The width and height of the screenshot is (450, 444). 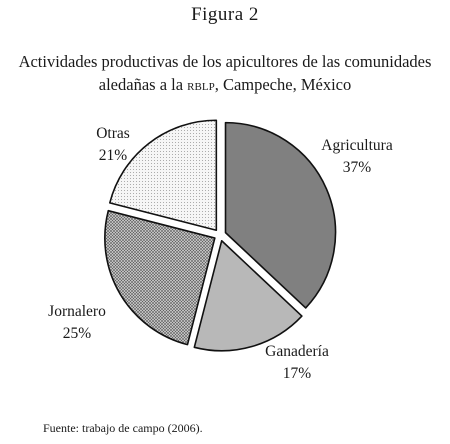 What do you see at coordinates (77, 333) in the screenshot?
I see `slice-label-value: 25%` at bounding box center [77, 333].